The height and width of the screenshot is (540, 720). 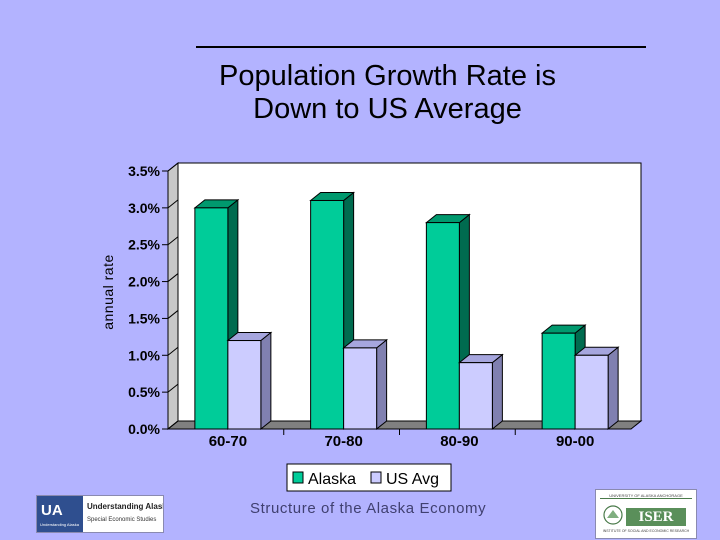 I want to click on x-tick-label: 70-80, so click(x=343, y=441).